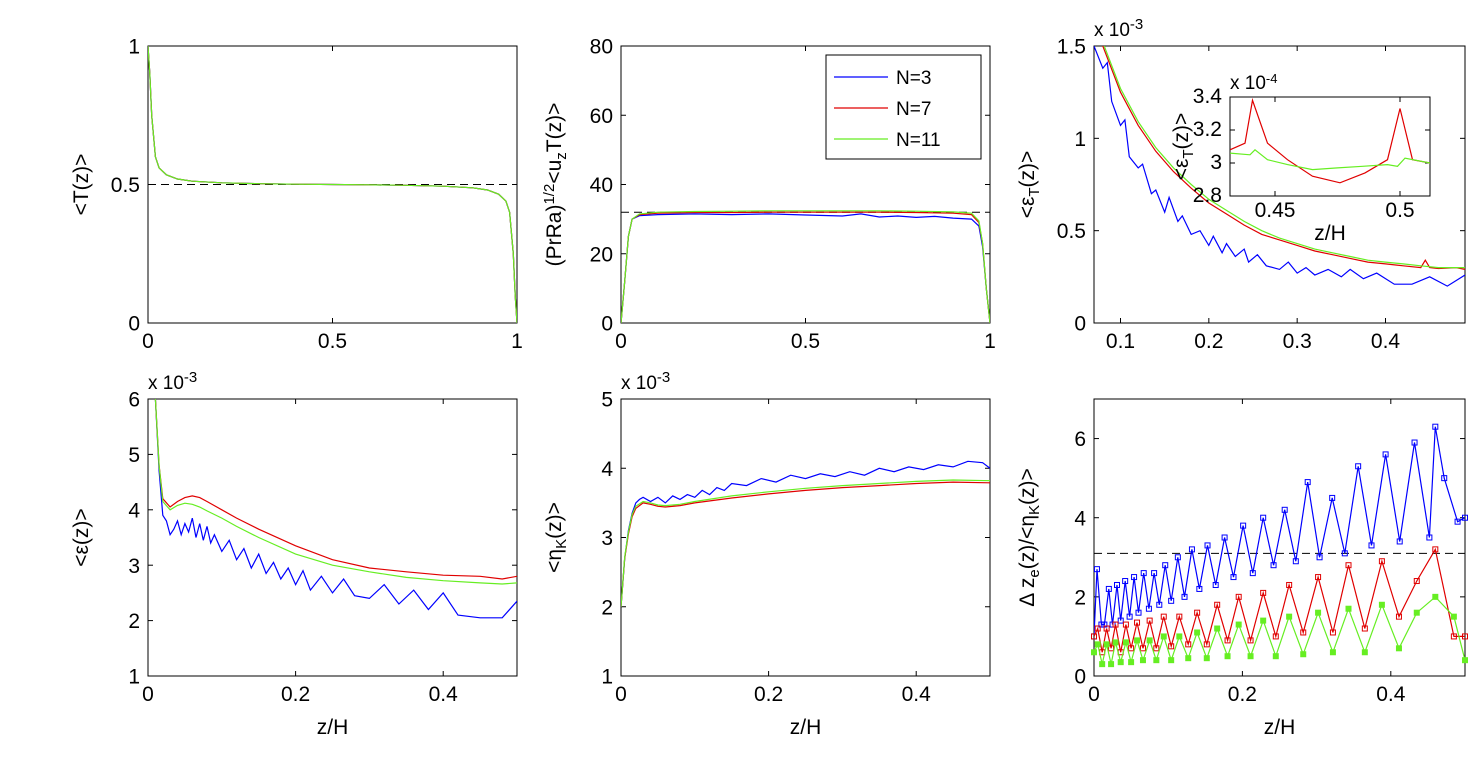 The height and width of the screenshot is (768, 1477). What do you see at coordinates (621, 341) in the screenshot?
I see `flux-xtick-label: 0` at bounding box center [621, 341].